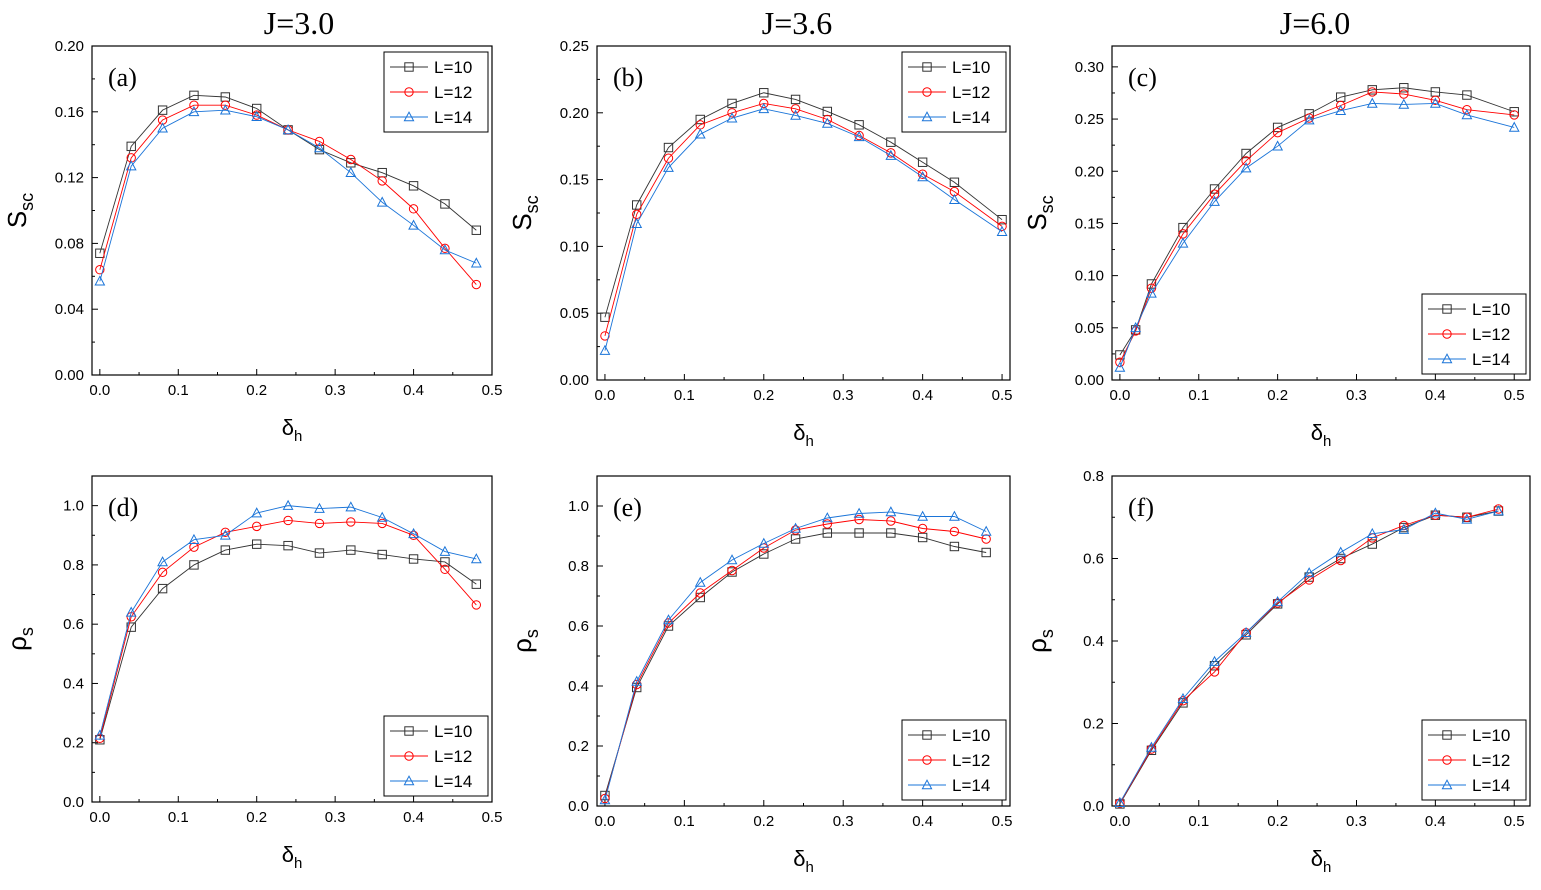 This screenshot has width=1541, height=890. What do you see at coordinates (574, 246) in the screenshot?
I see `y-tick-label: 0.10` at bounding box center [574, 246].